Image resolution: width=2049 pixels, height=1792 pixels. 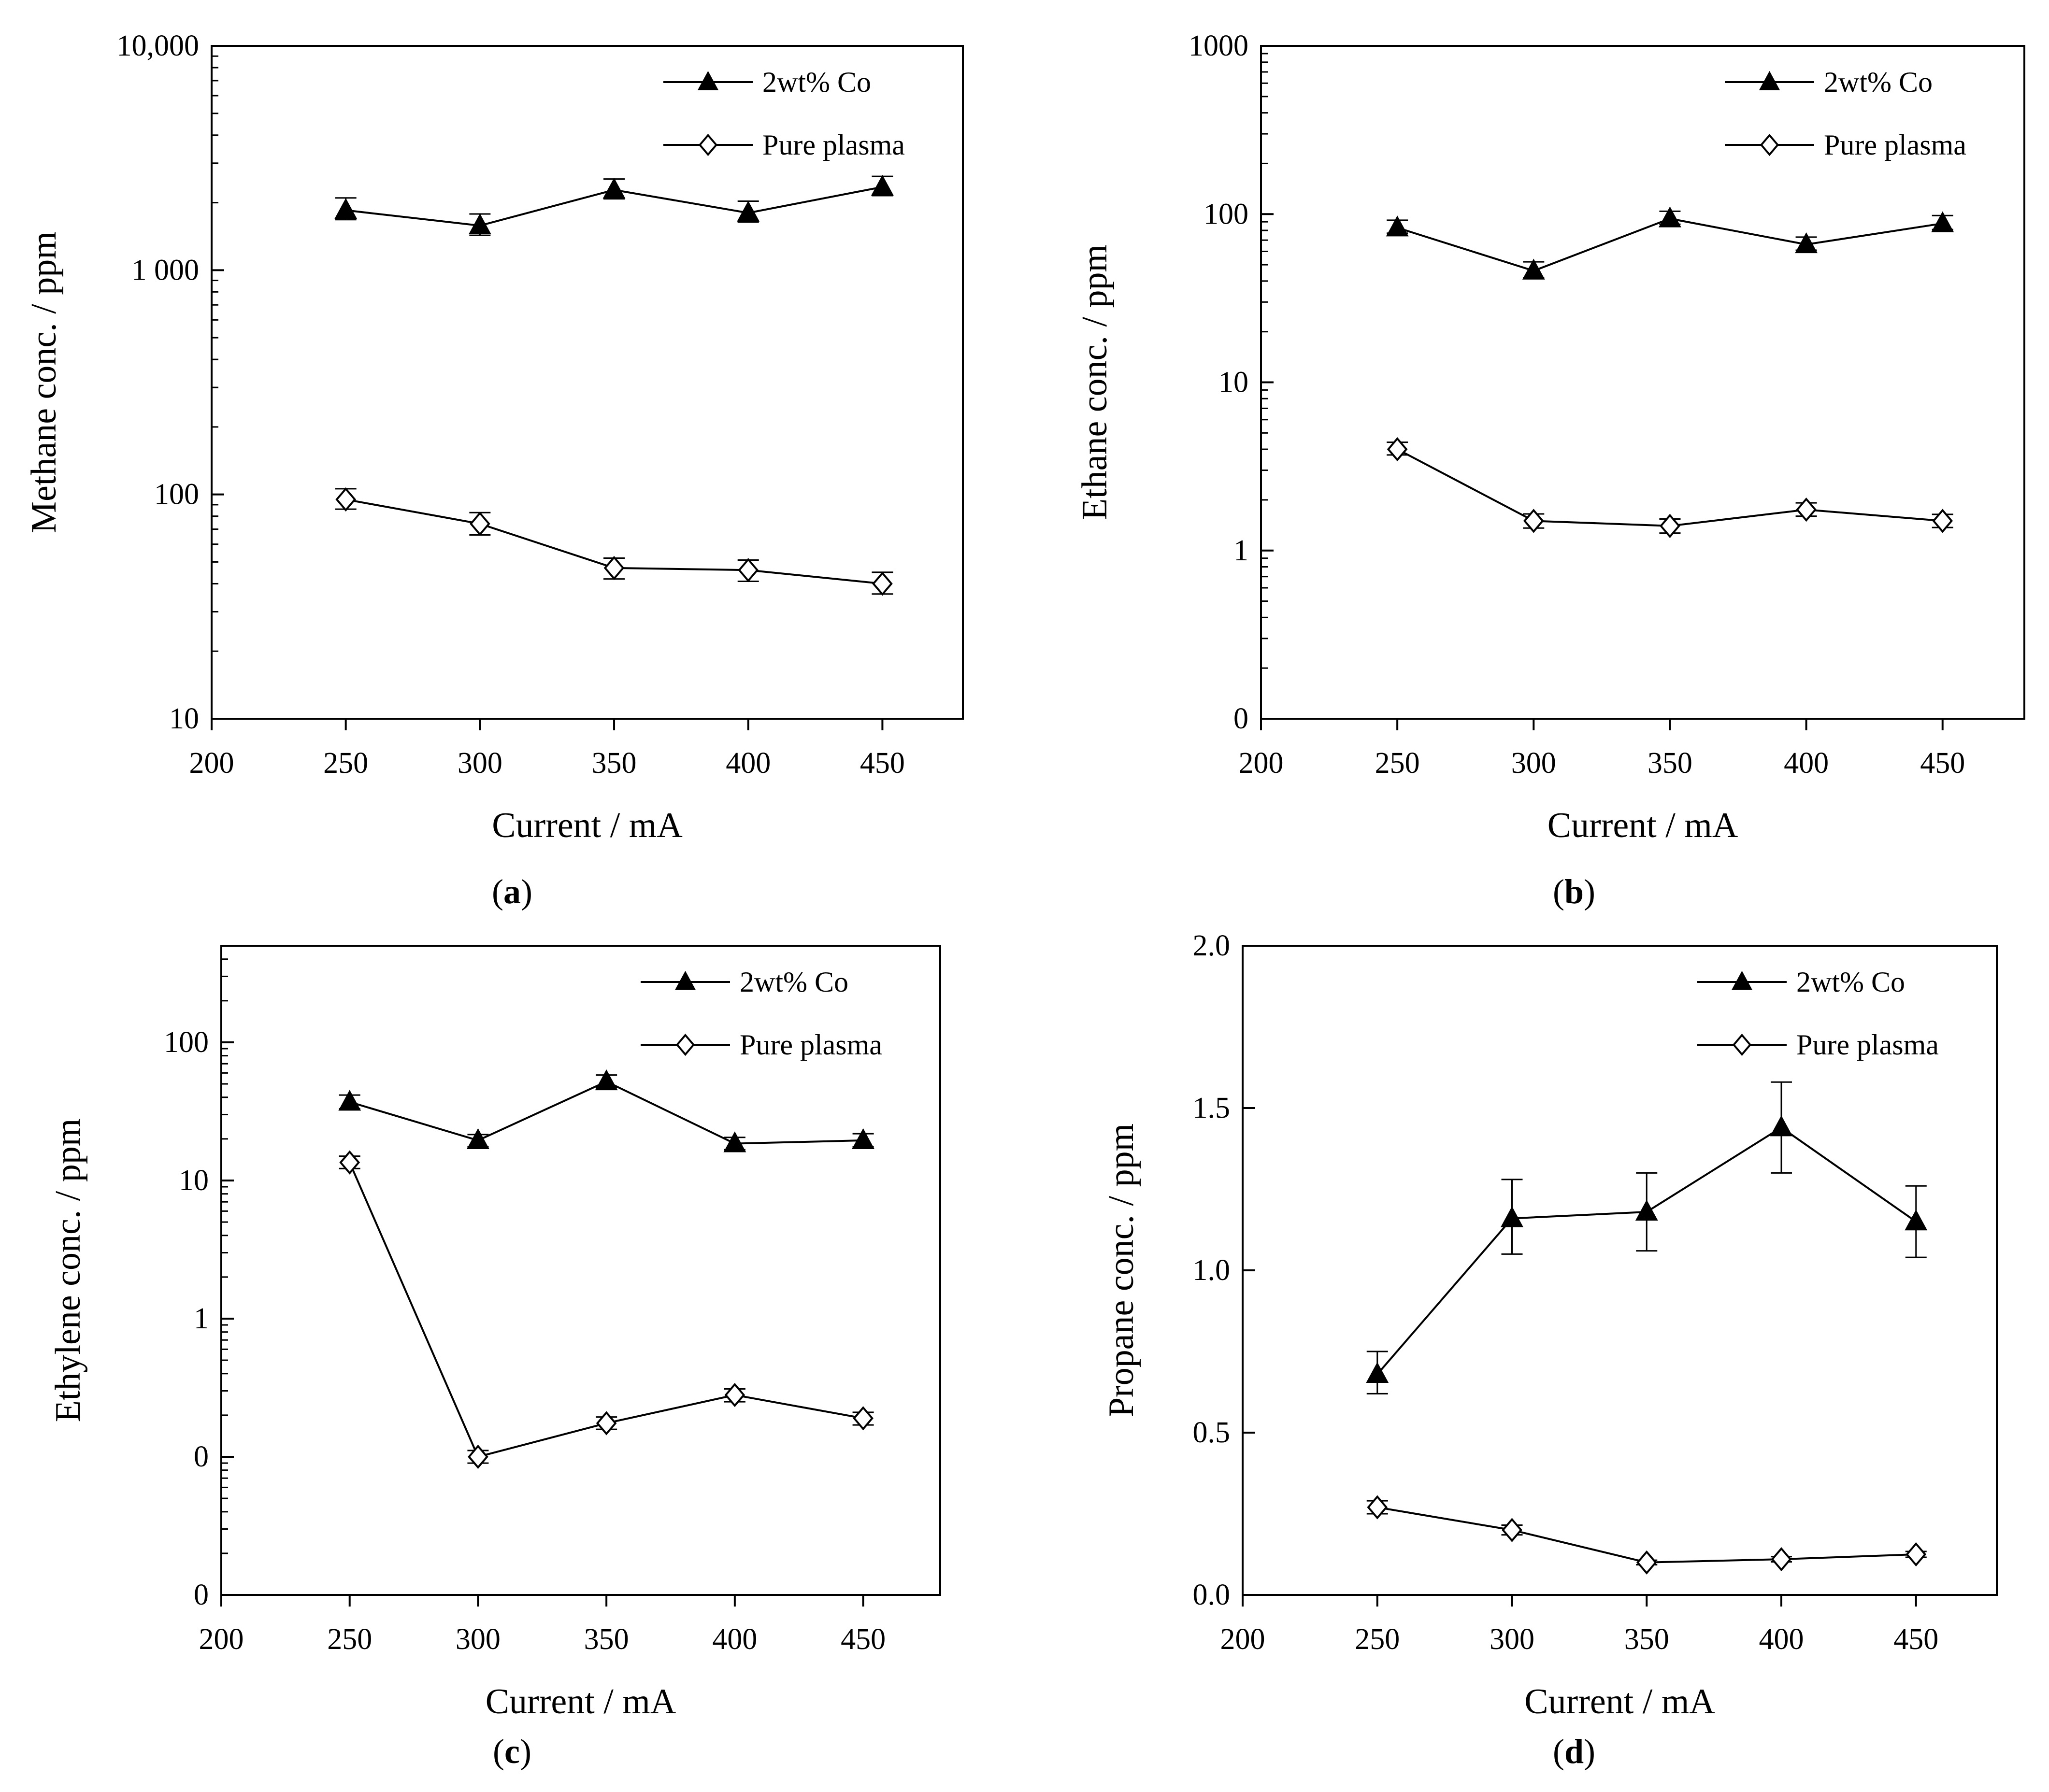 What do you see at coordinates (512, 891) in the screenshot?
I see `panel-letter-a: a` at bounding box center [512, 891].